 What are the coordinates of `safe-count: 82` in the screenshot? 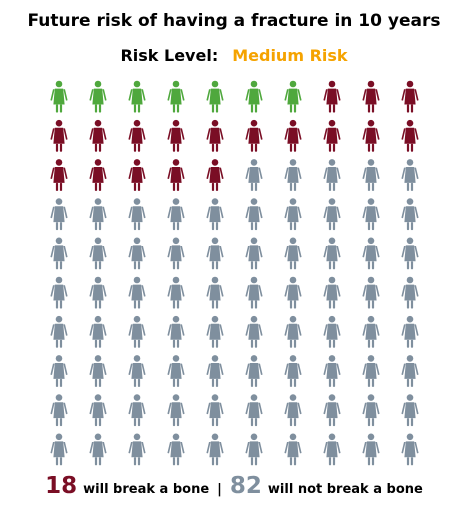 It's located at (245, 486).